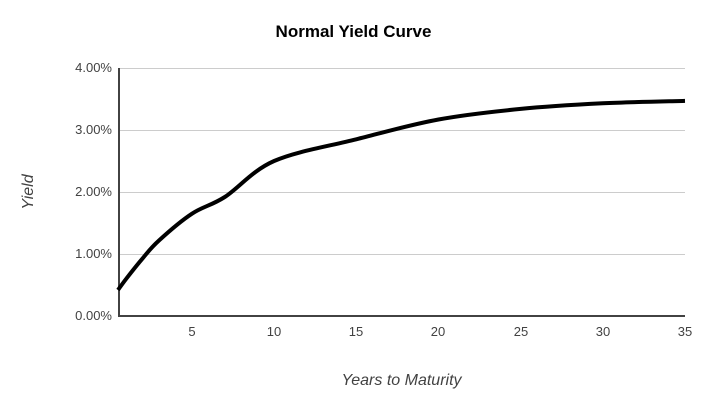 The image size is (707, 415). I want to click on y-tick-label: 4.00%, so click(93, 67).